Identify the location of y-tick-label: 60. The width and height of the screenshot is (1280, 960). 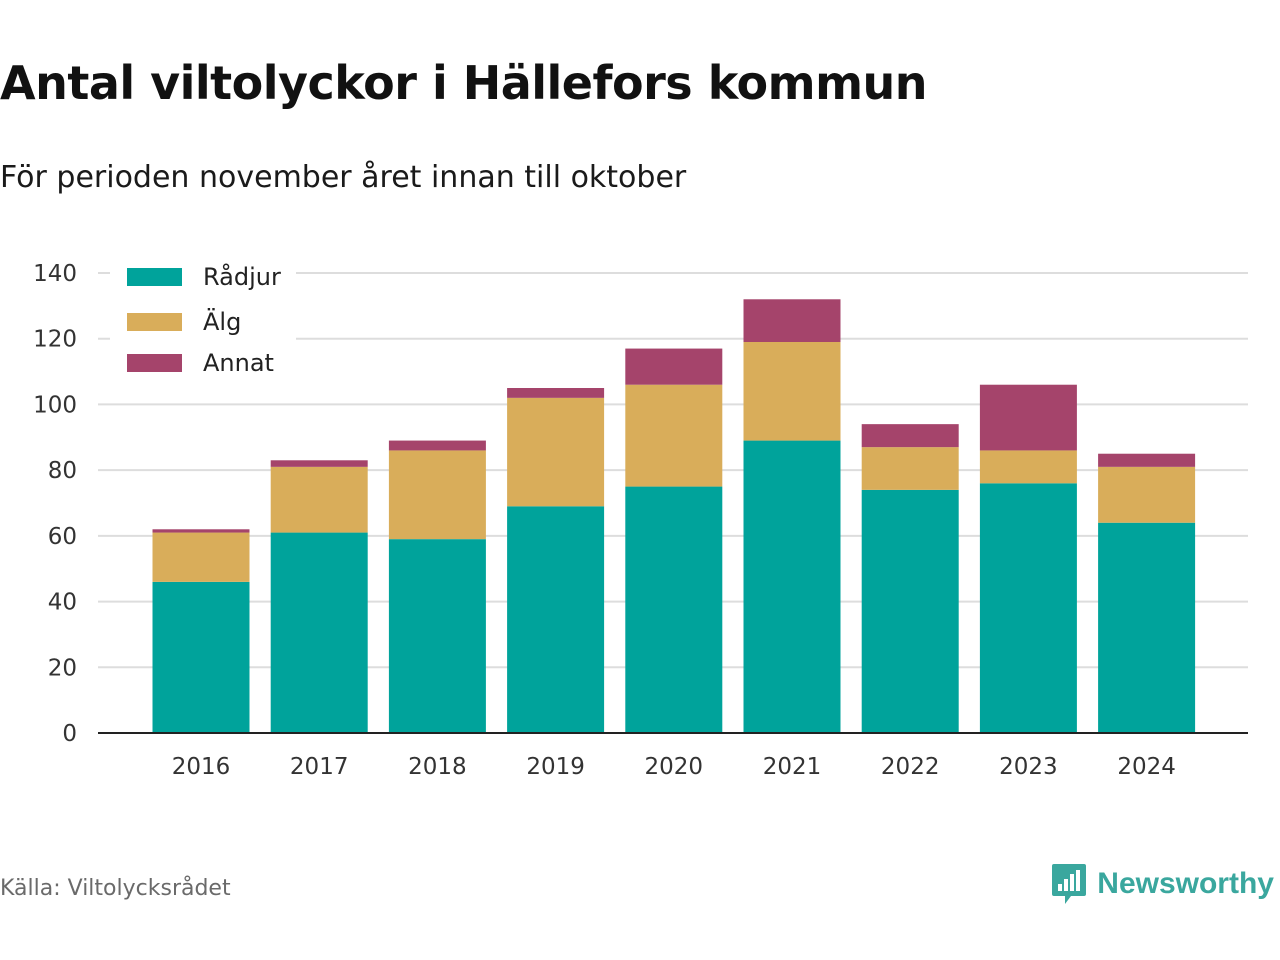
(62, 537).